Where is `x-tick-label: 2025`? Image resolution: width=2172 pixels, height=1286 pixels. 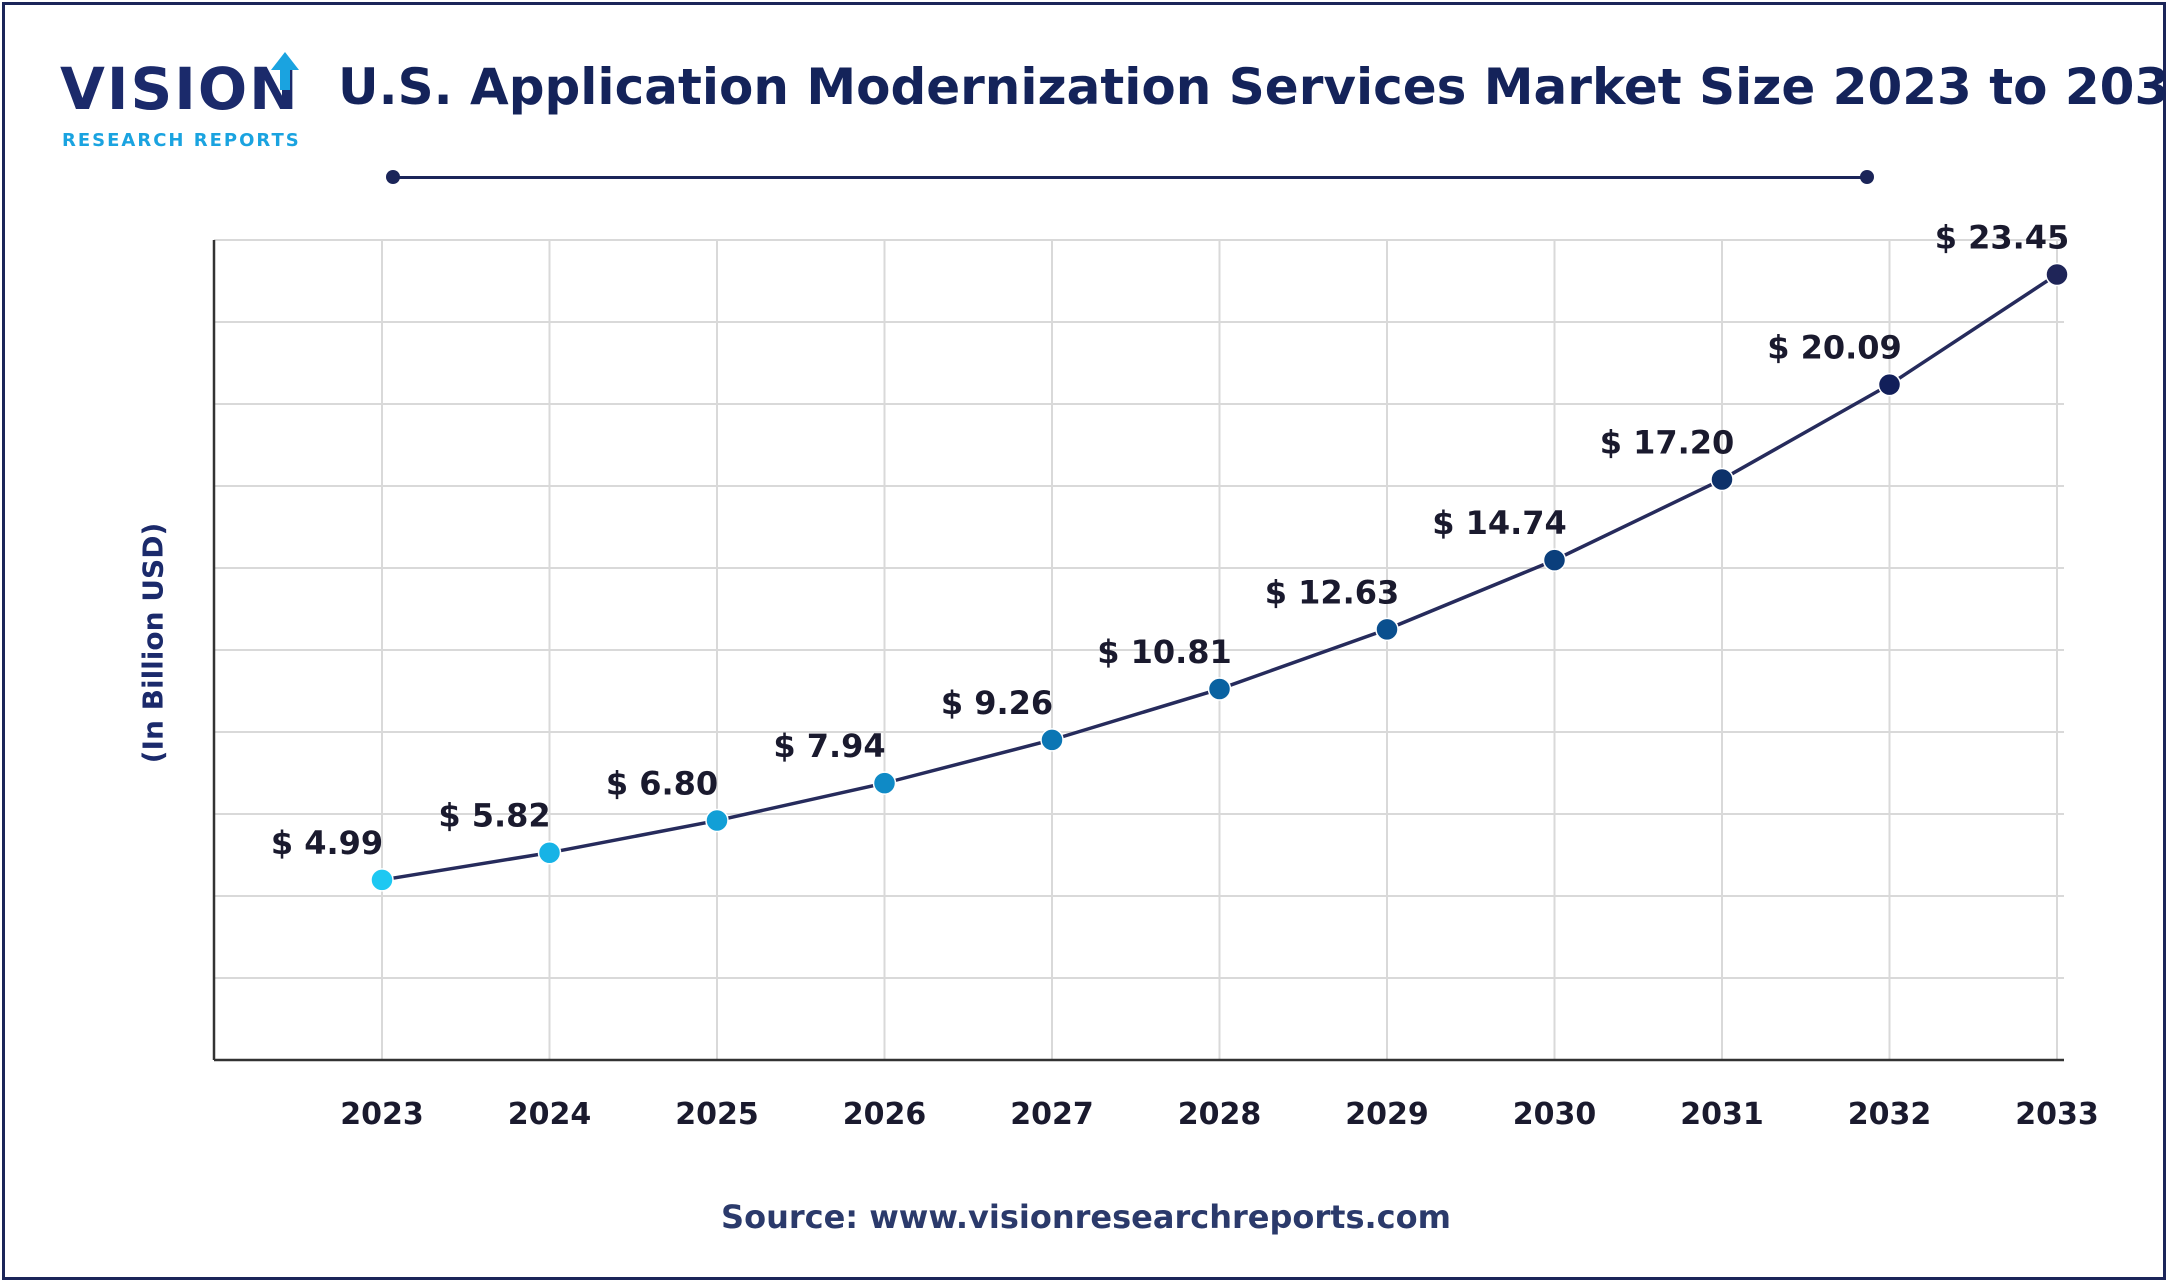 x-tick-label: 2025 is located at coordinates (717, 1114).